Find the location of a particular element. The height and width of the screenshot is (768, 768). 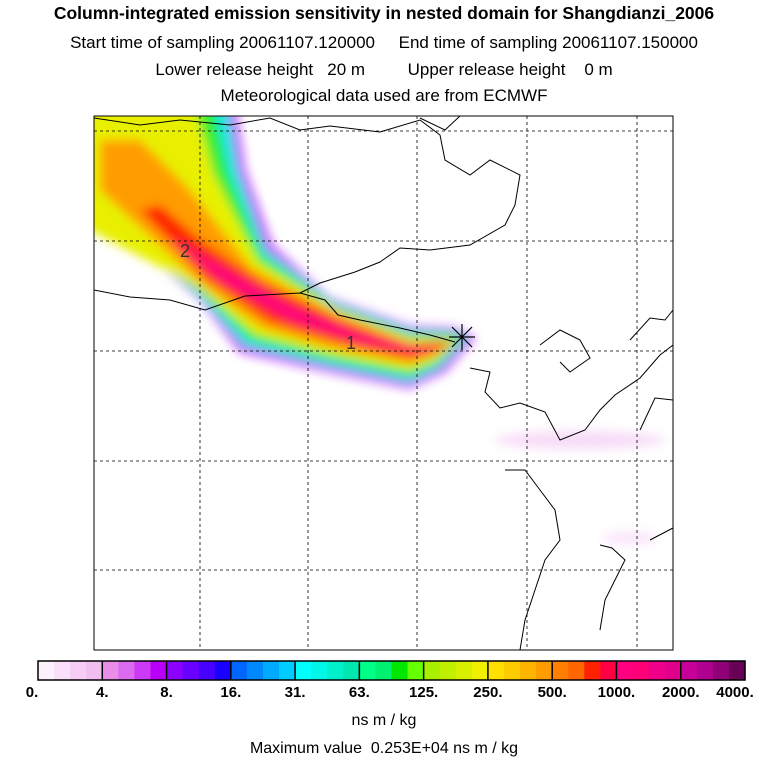

colorbar-tick-label: 8. is located at coordinates (166, 692).